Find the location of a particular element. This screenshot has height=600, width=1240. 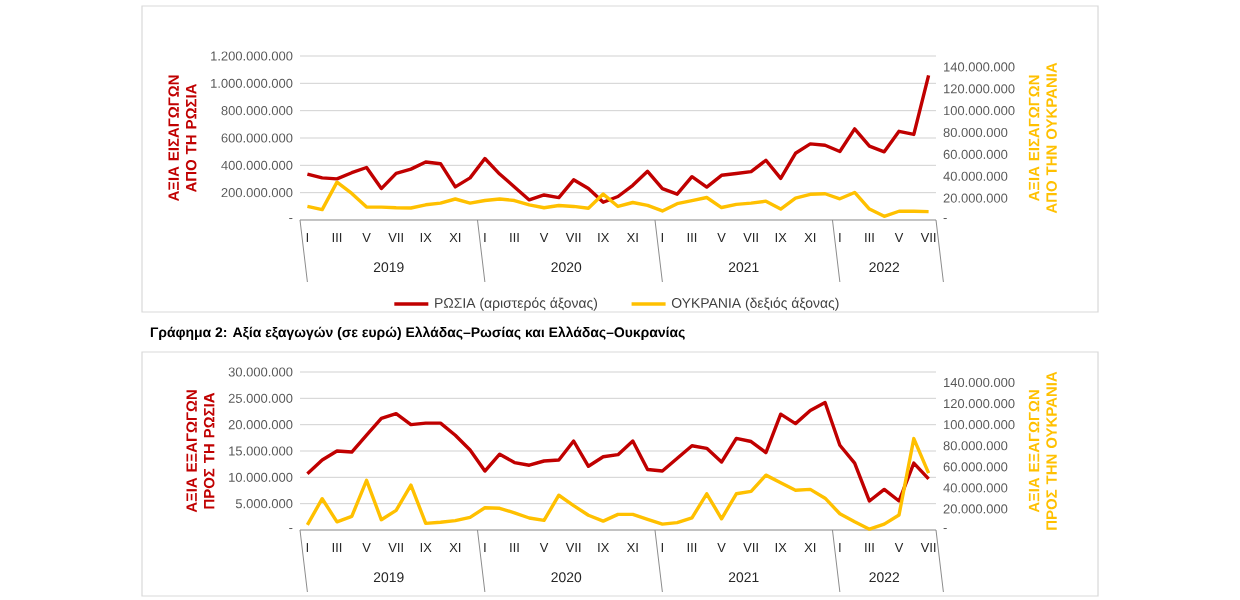

y-tick-label: 30.000.000 is located at coordinates (260, 372).